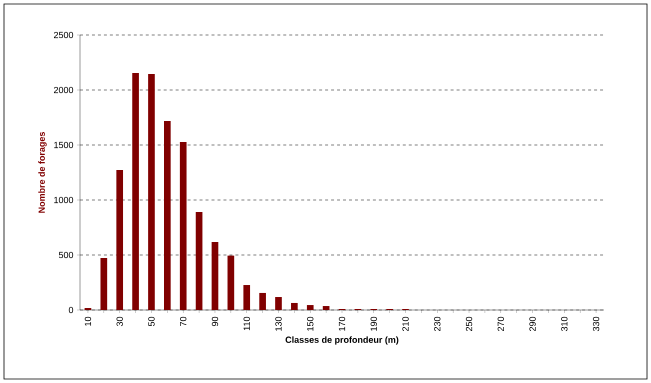 The height and width of the screenshot is (383, 651). What do you see at coordinates (564, 324) in the screenshot?
I see `x-tick-label: 310` at bounding box center [564, 324].